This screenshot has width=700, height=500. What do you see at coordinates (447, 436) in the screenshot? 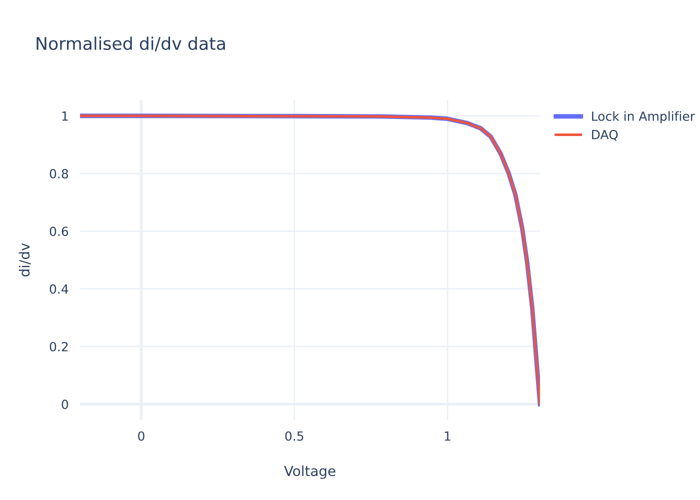
I see `x-tick-label: 1` at bounding box center [447, 436].